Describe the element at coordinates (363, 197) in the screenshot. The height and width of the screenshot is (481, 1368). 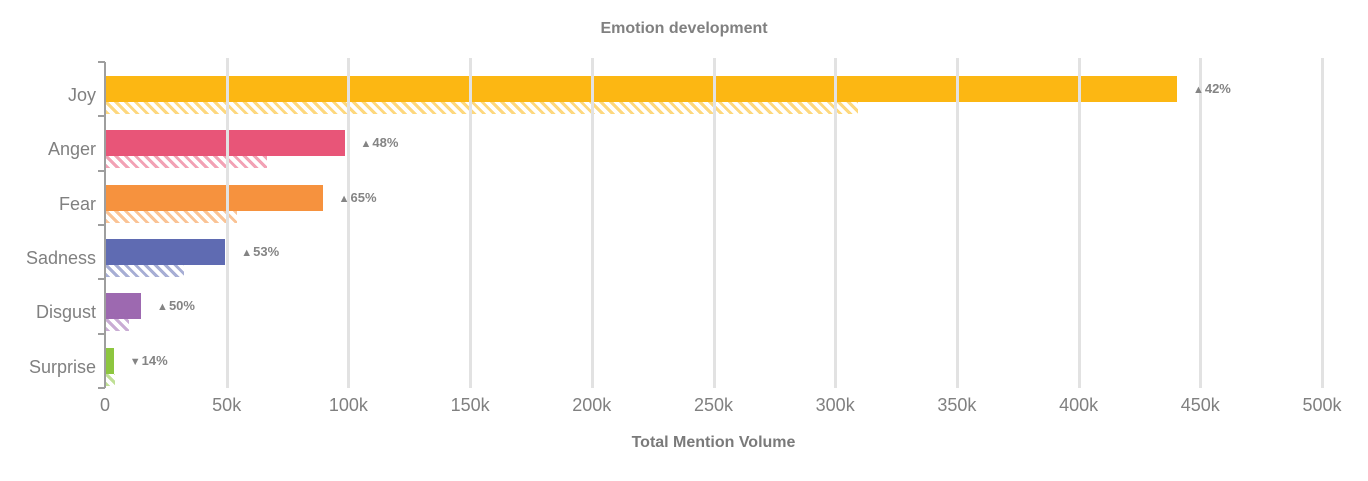
I see `change-value: 65%` at that location.